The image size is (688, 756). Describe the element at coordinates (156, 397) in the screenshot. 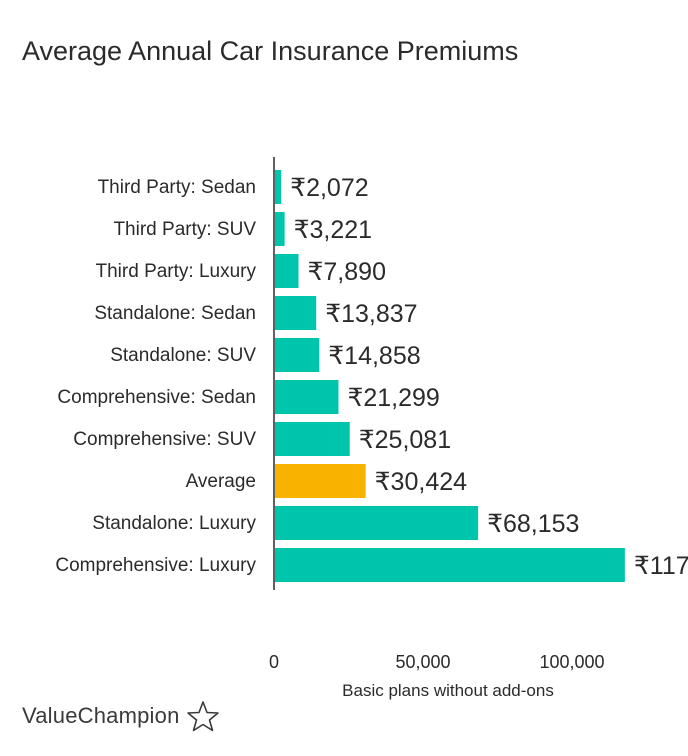

I see `category-label: Comprehensive: Sedan` at that location.